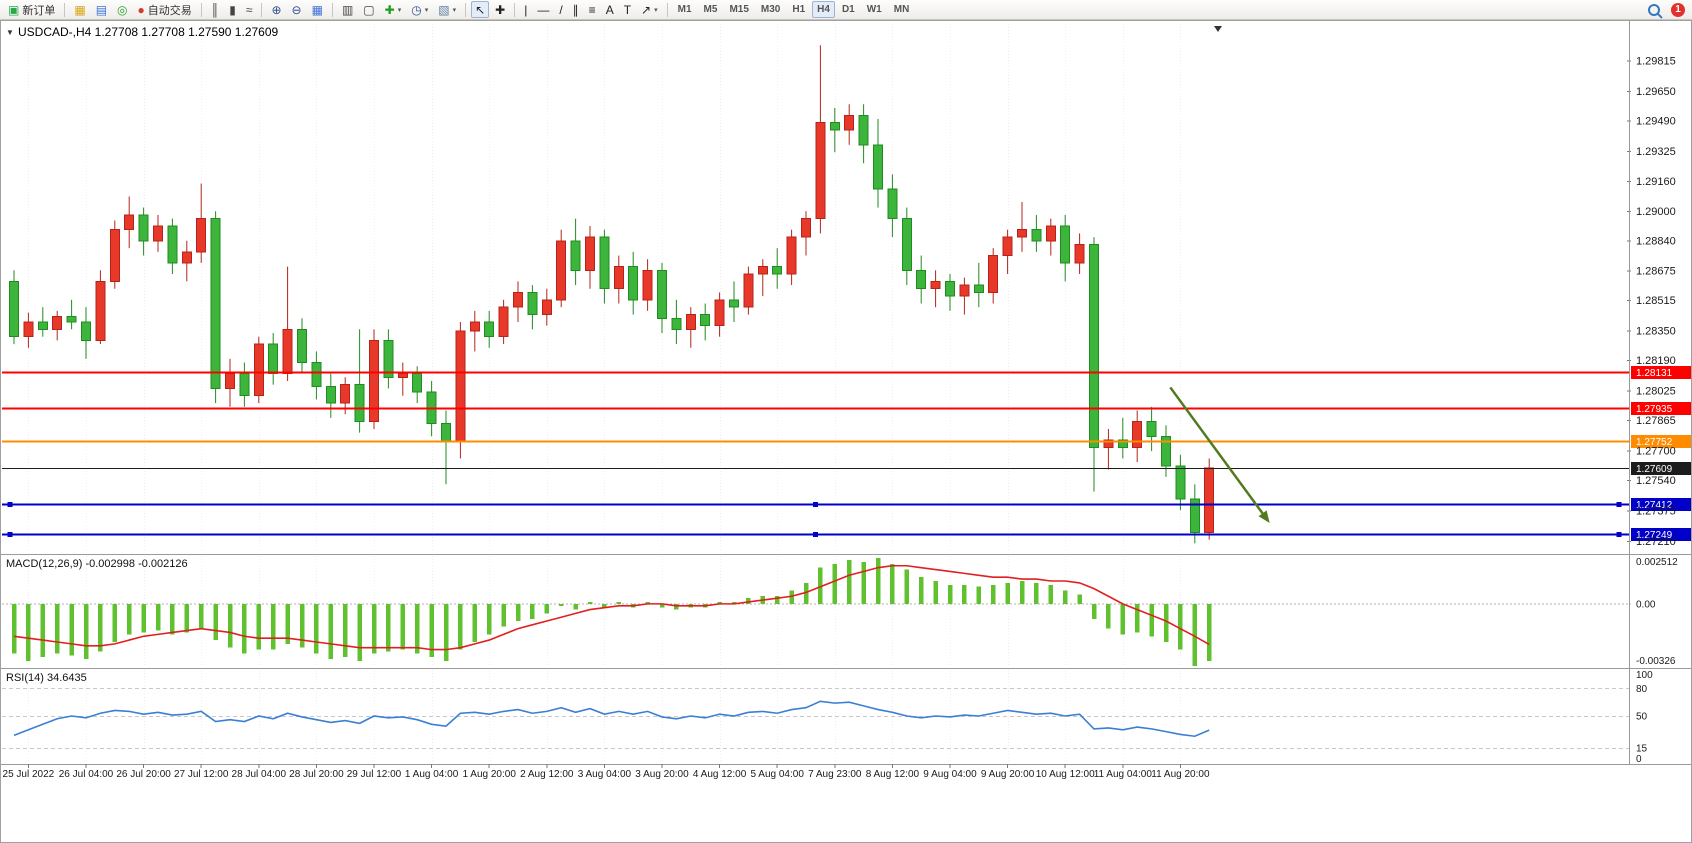 This screenshot has height=843, width=1692. Describe the element at coordinates (1656, 152) in the screenshot. I see `price-axis-label: 1.29325` at that location.